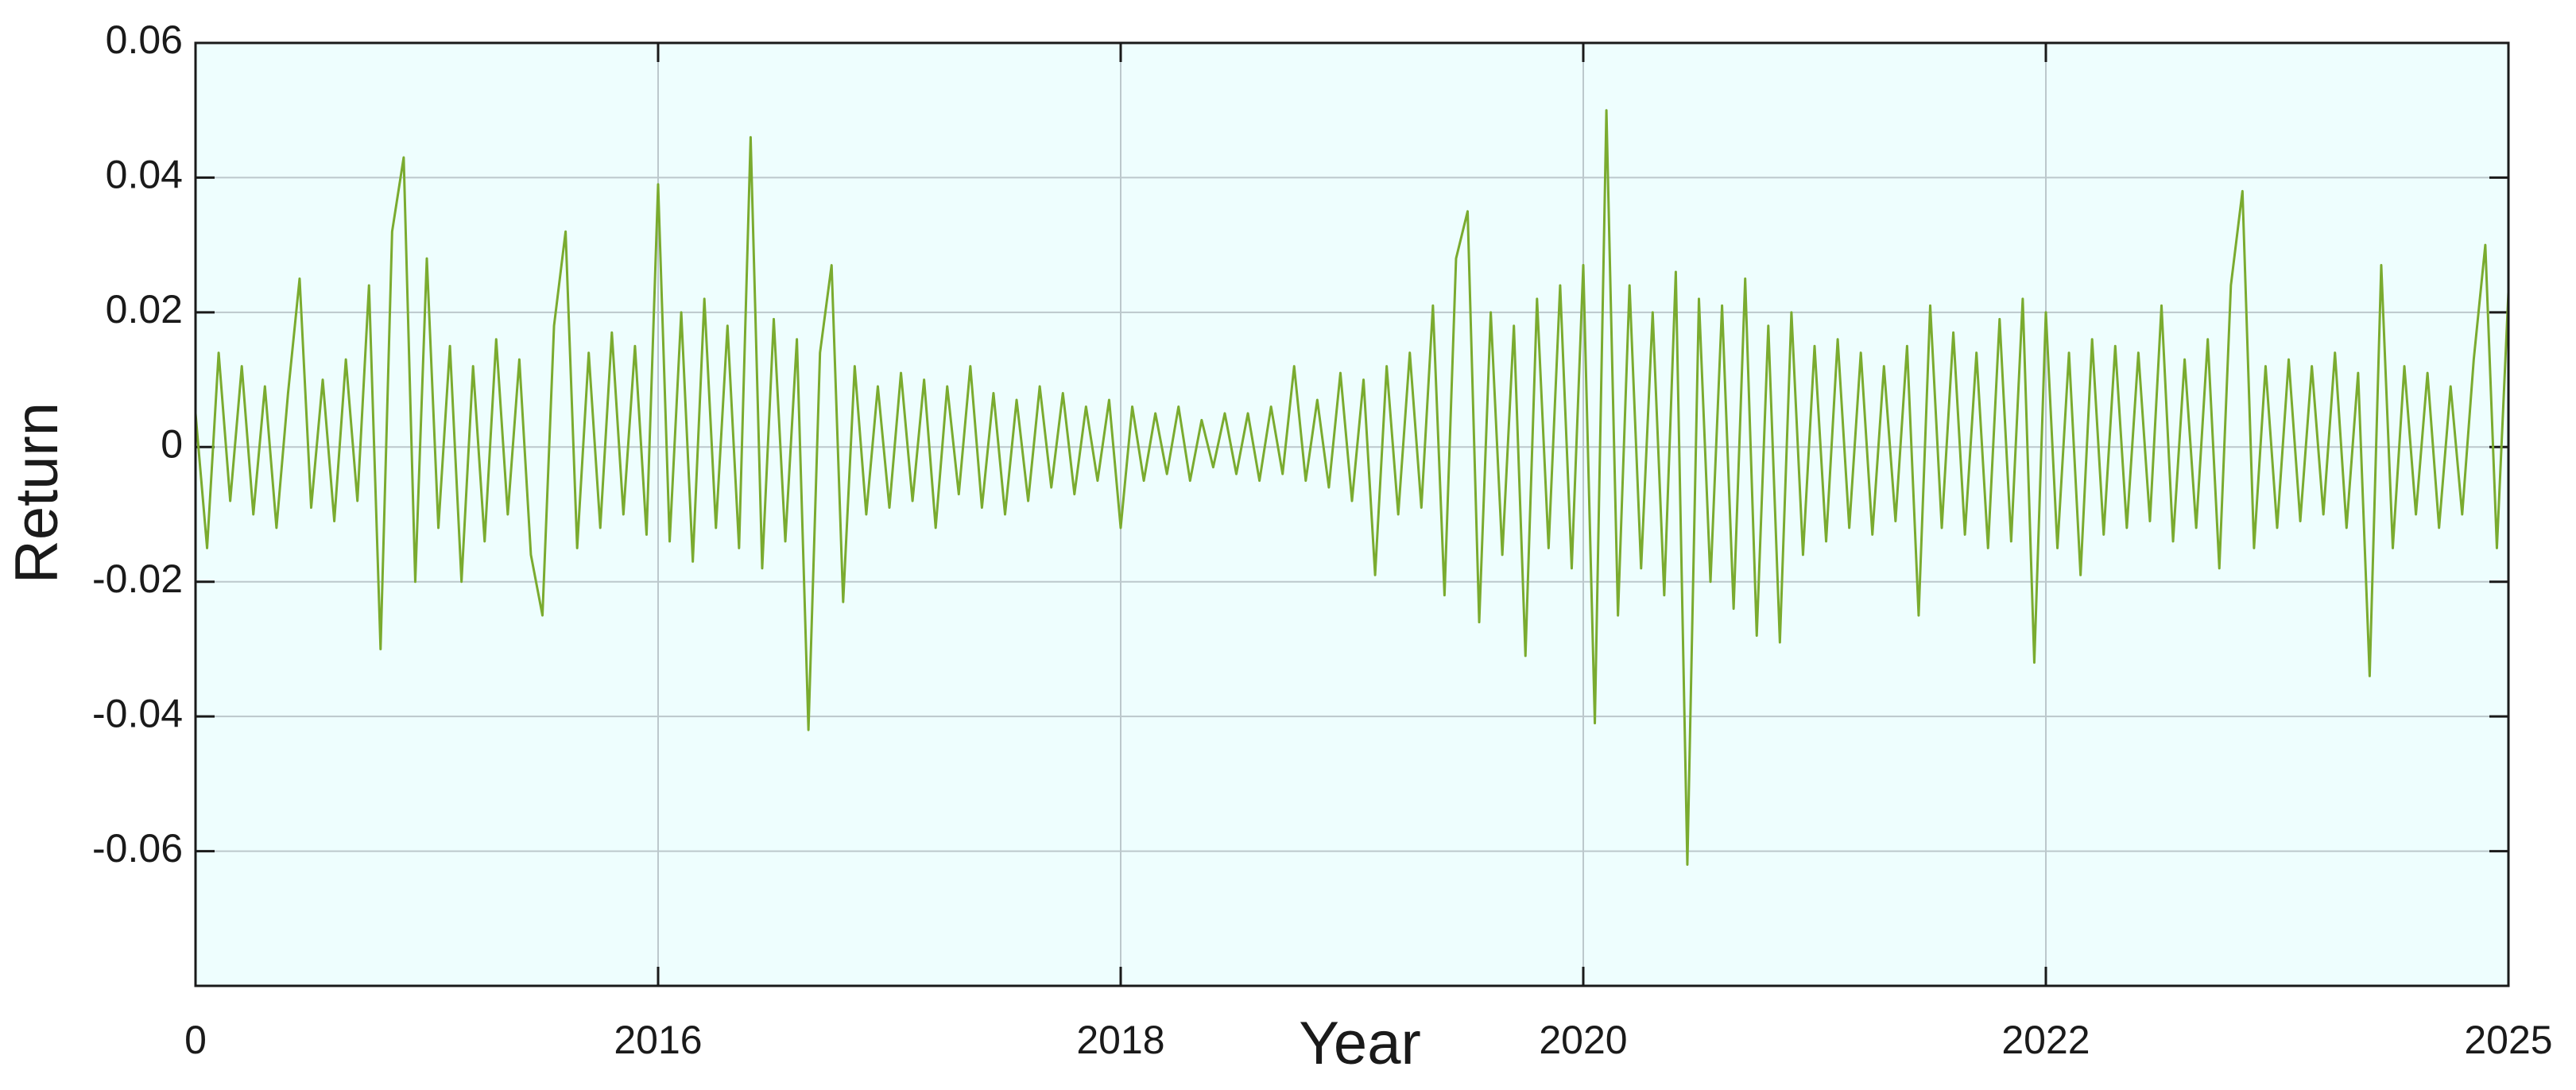 The width and height of the screenshot is (2576, 1090). What do you see at coordinates (2045, 1040) in the screenshot?
I see `x-tick-label: 2022` at bounding box center [2045, 1040].